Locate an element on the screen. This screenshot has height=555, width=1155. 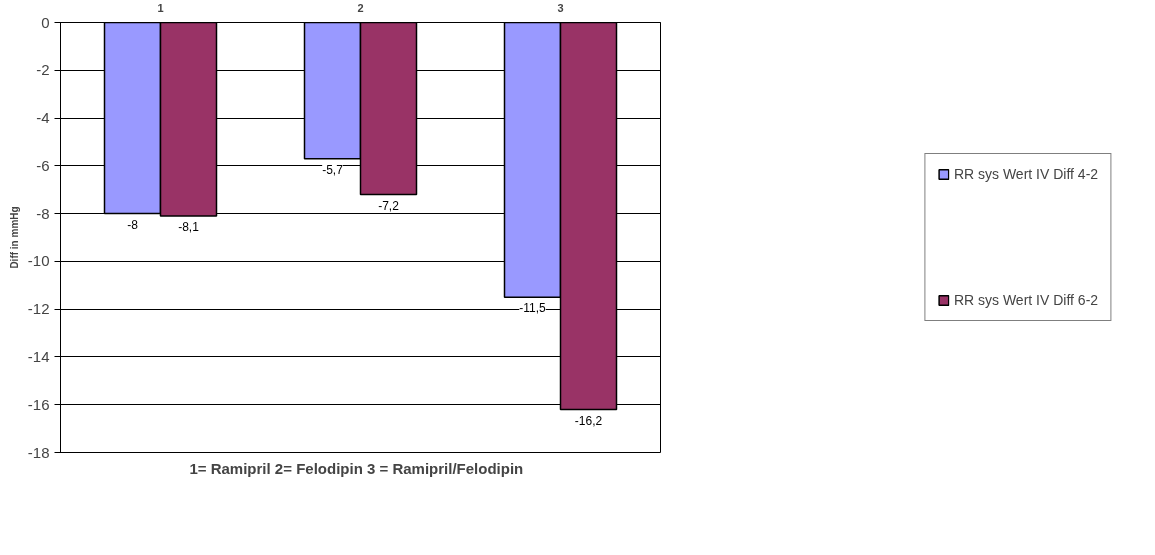
y-tick-label: -4 is located at coordinates (43, 118).